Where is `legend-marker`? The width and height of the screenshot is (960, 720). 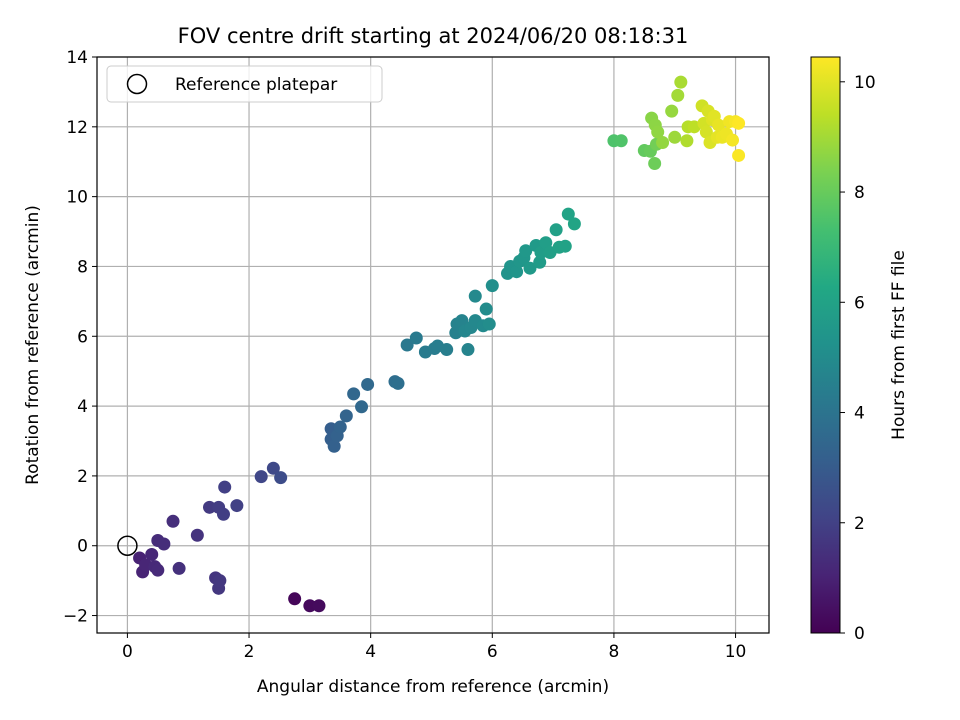
legend-marker is located at coordinates (137, 84).